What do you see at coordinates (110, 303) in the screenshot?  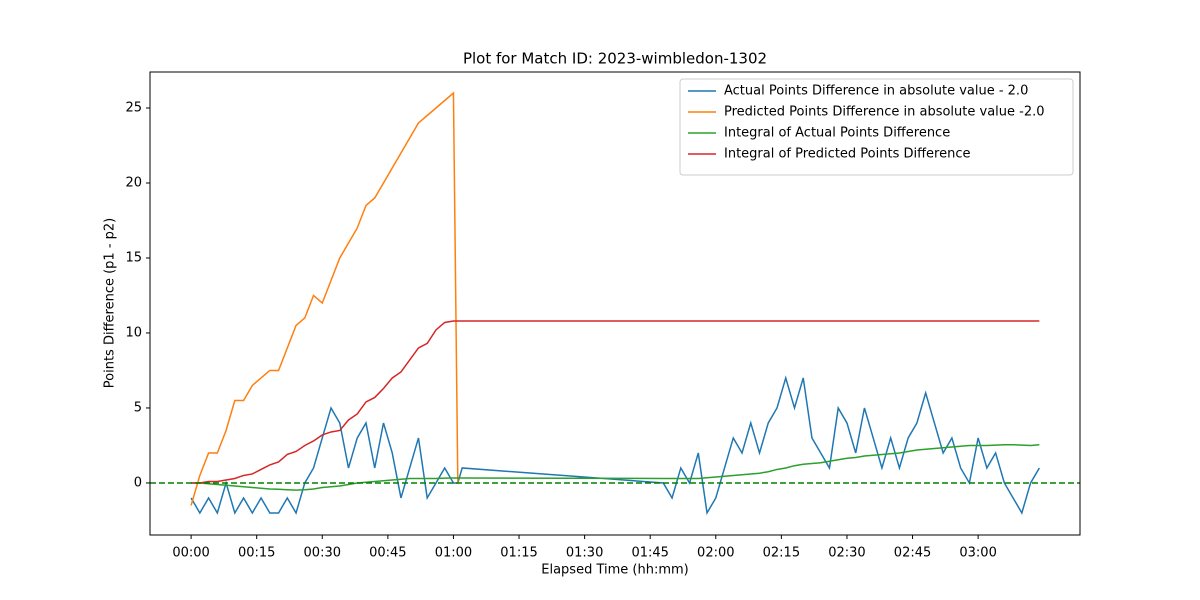 I see `y-axis-label: Points Difference (p1 - p2)` at bounding box center [110, 303].